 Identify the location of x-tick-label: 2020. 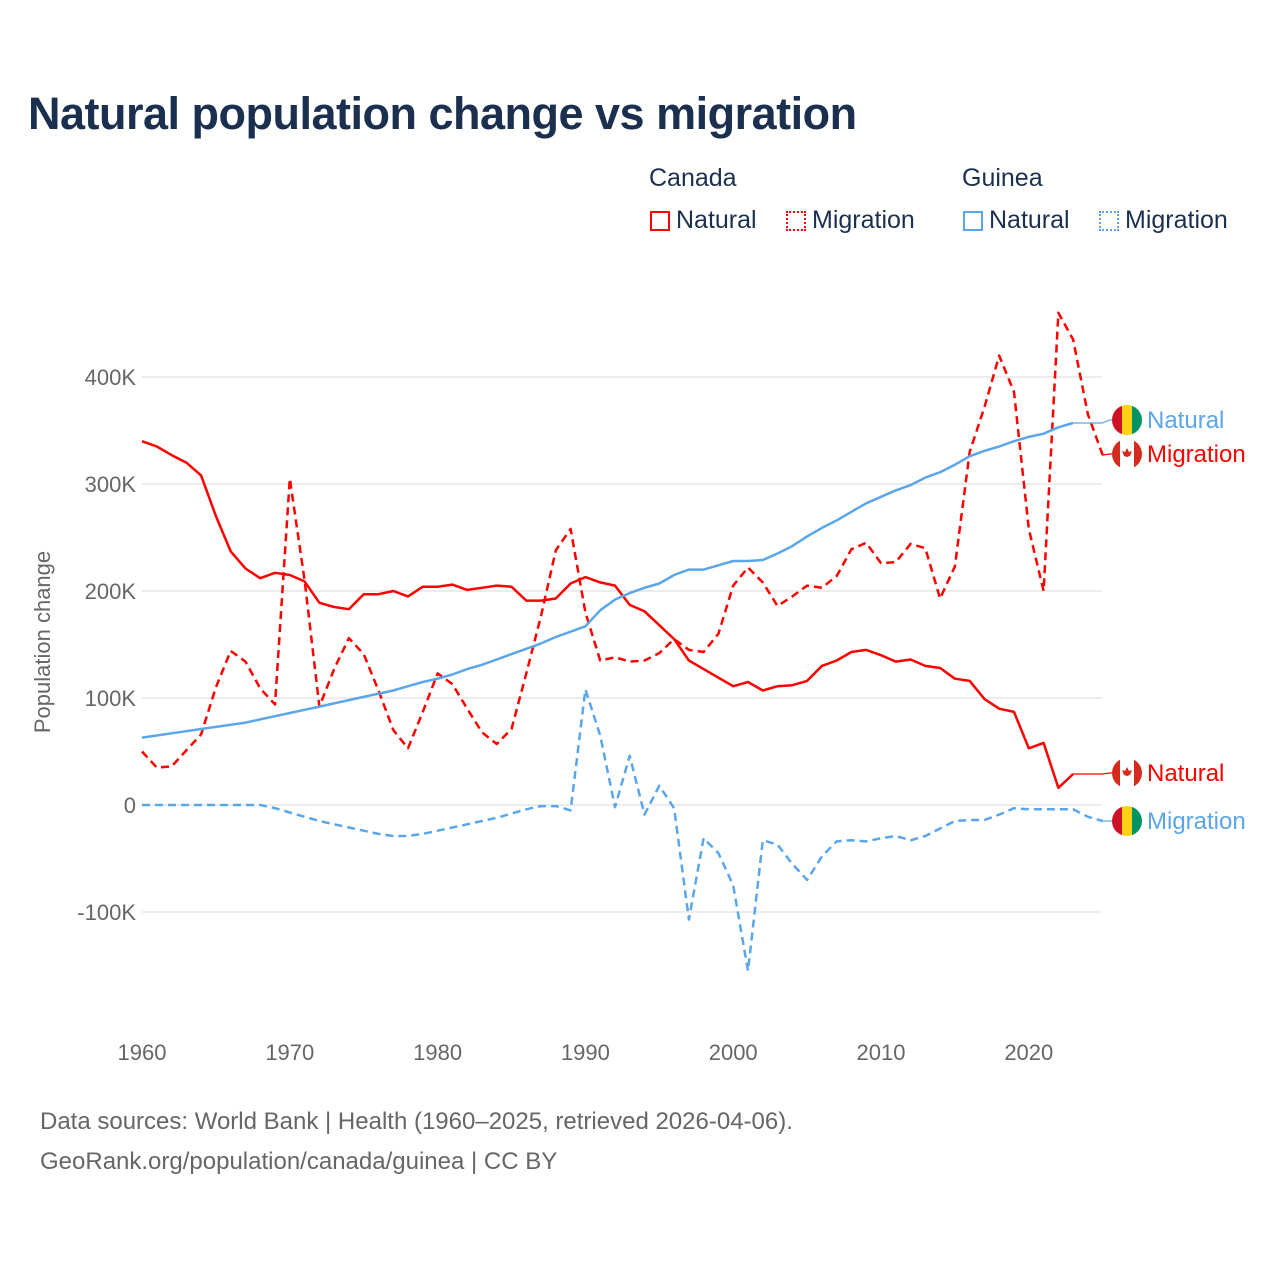
(1028, 1052).